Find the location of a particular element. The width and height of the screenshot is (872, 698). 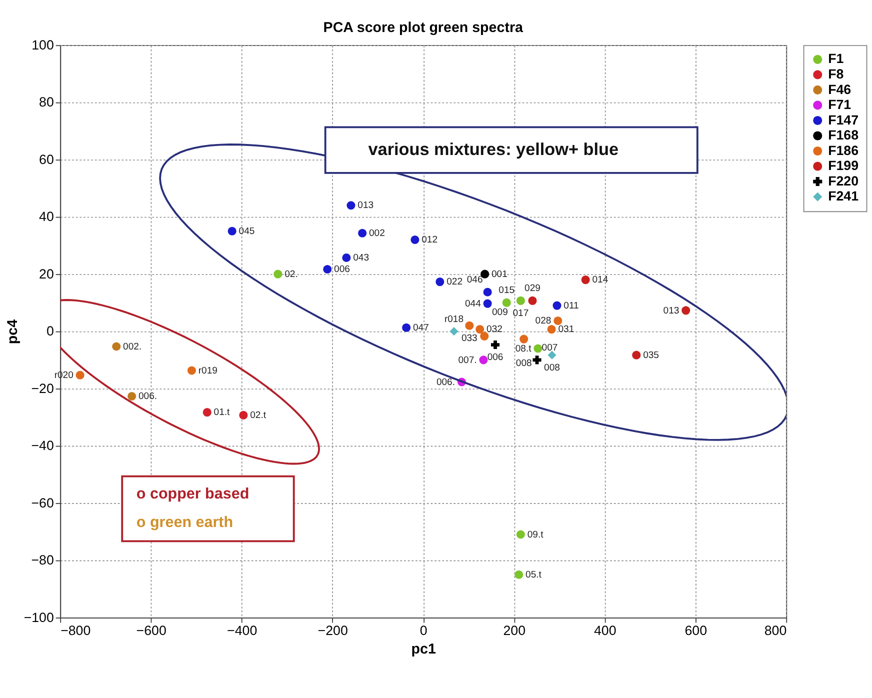

annotation: various mixtures: yellow+ blue is located at coordinates (493, 148).